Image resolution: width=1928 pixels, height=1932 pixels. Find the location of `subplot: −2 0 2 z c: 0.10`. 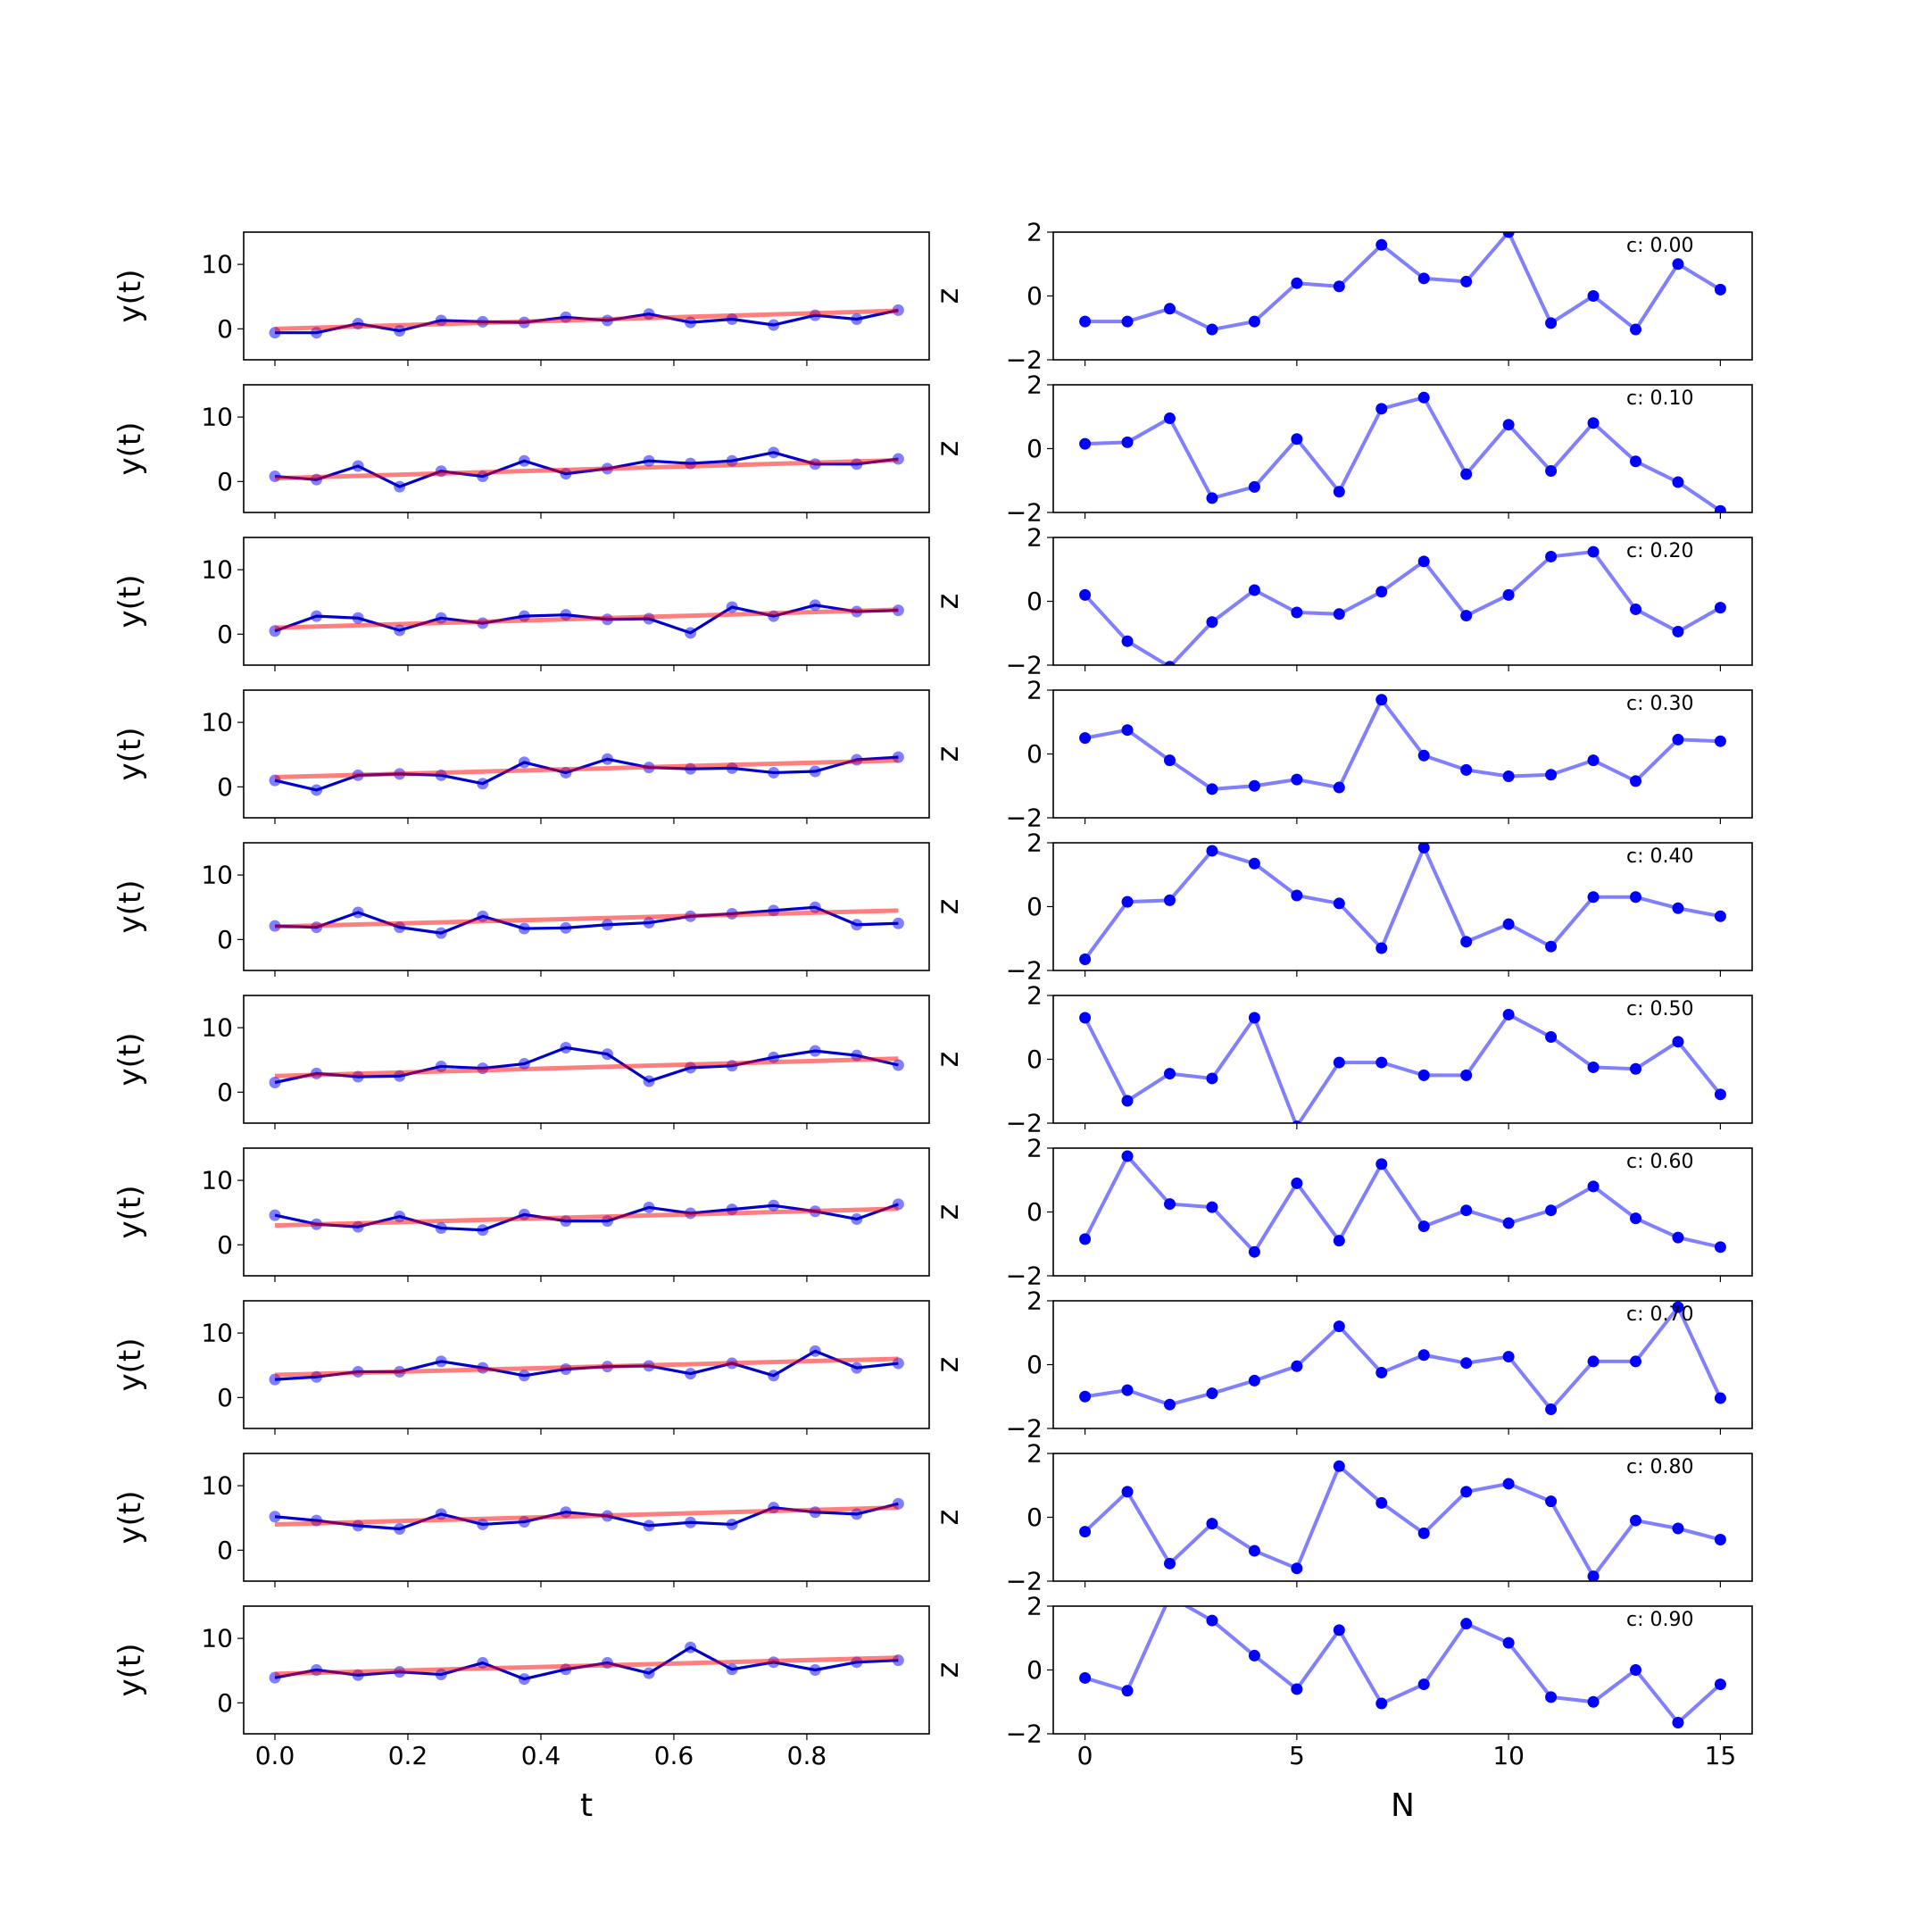

subplot: −2 0 2 z c: 0.10 is located at coordinates (1341, 449).